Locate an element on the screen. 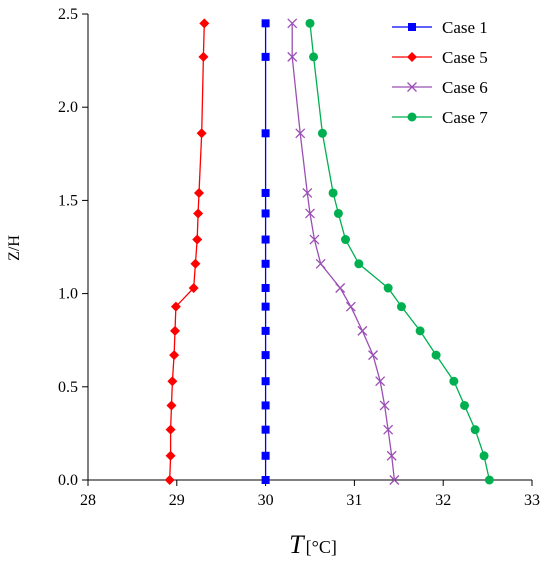  x-tick-label: 33 is located at coordinates (532, 500).